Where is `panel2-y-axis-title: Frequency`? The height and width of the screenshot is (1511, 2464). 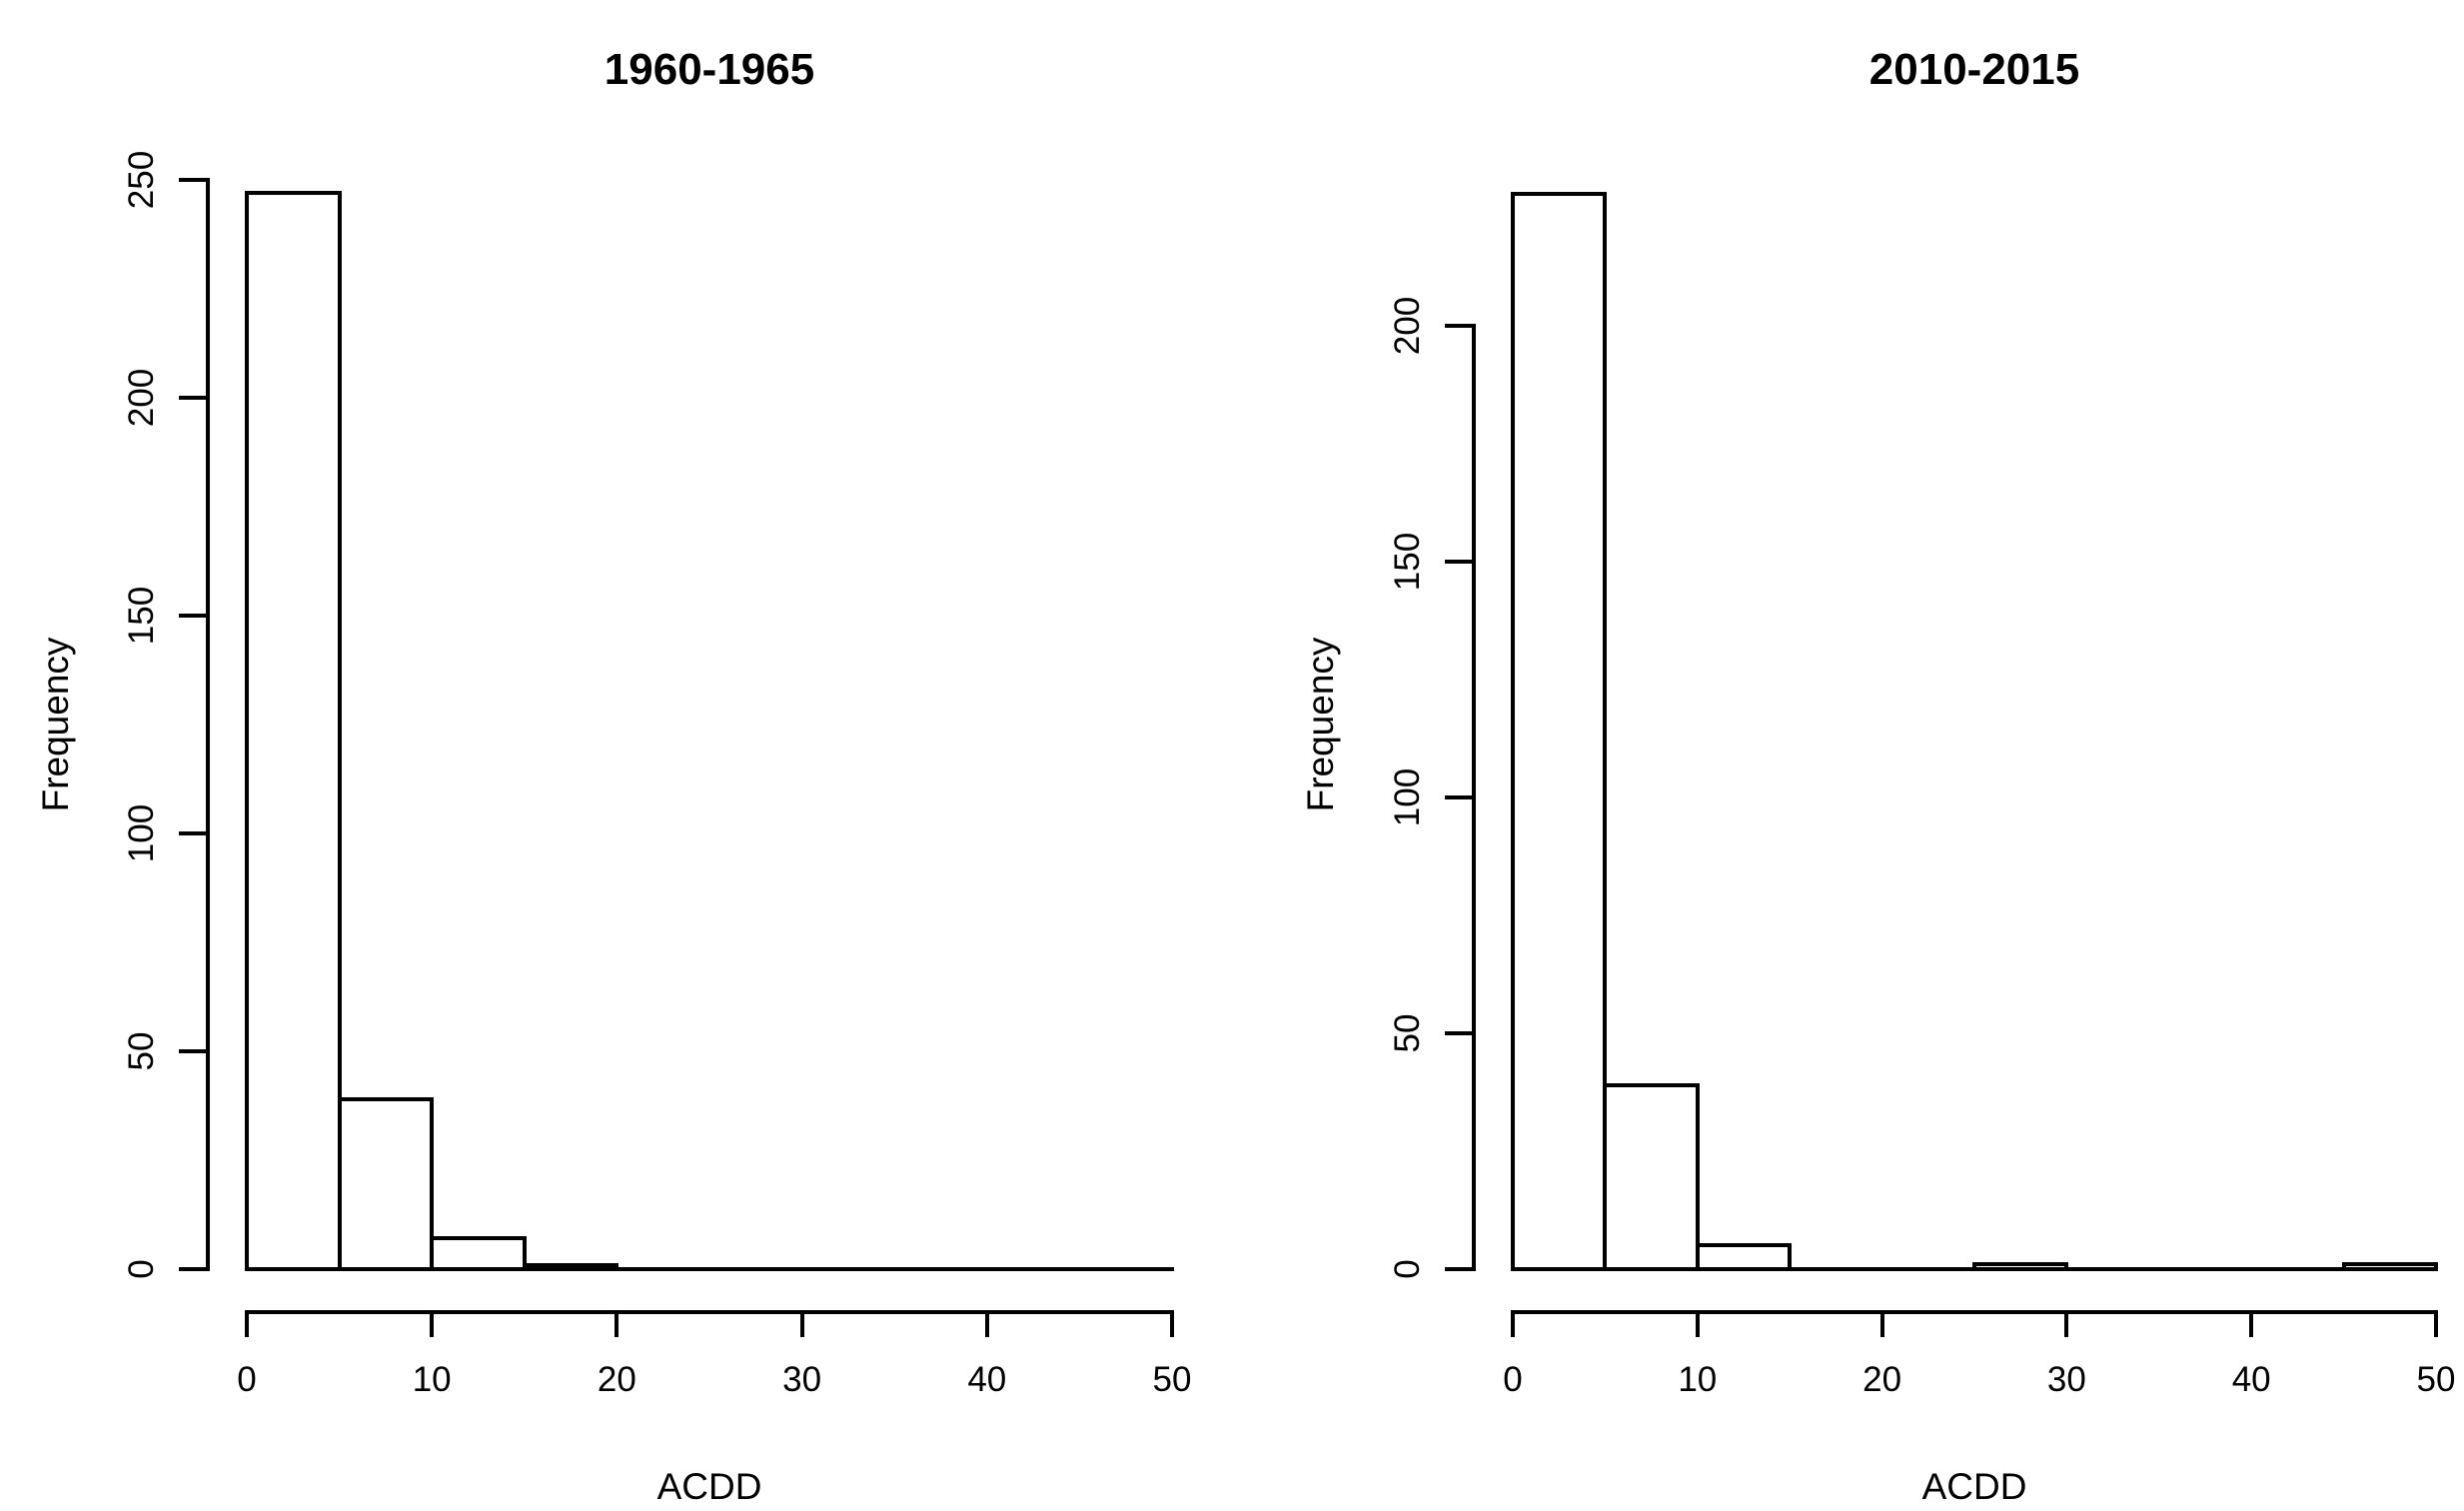
panel2-y-axis-title: Frequency is located at coordinates (1320, 724).